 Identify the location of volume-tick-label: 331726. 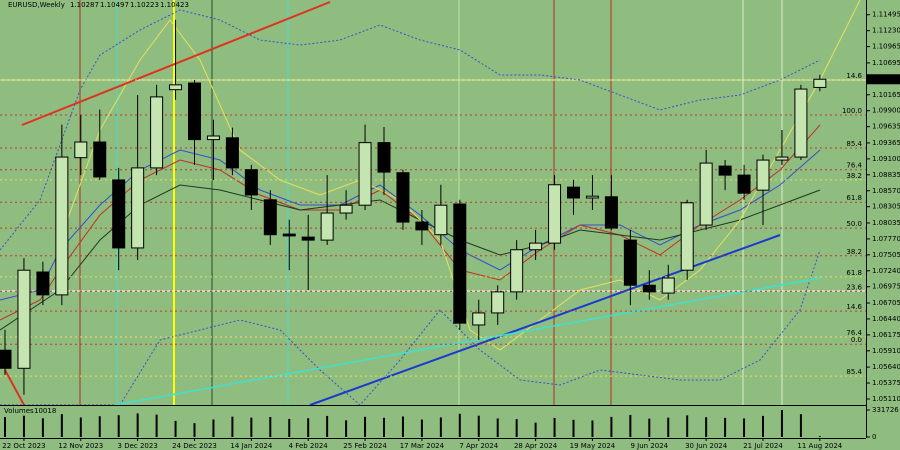
(885, 410).